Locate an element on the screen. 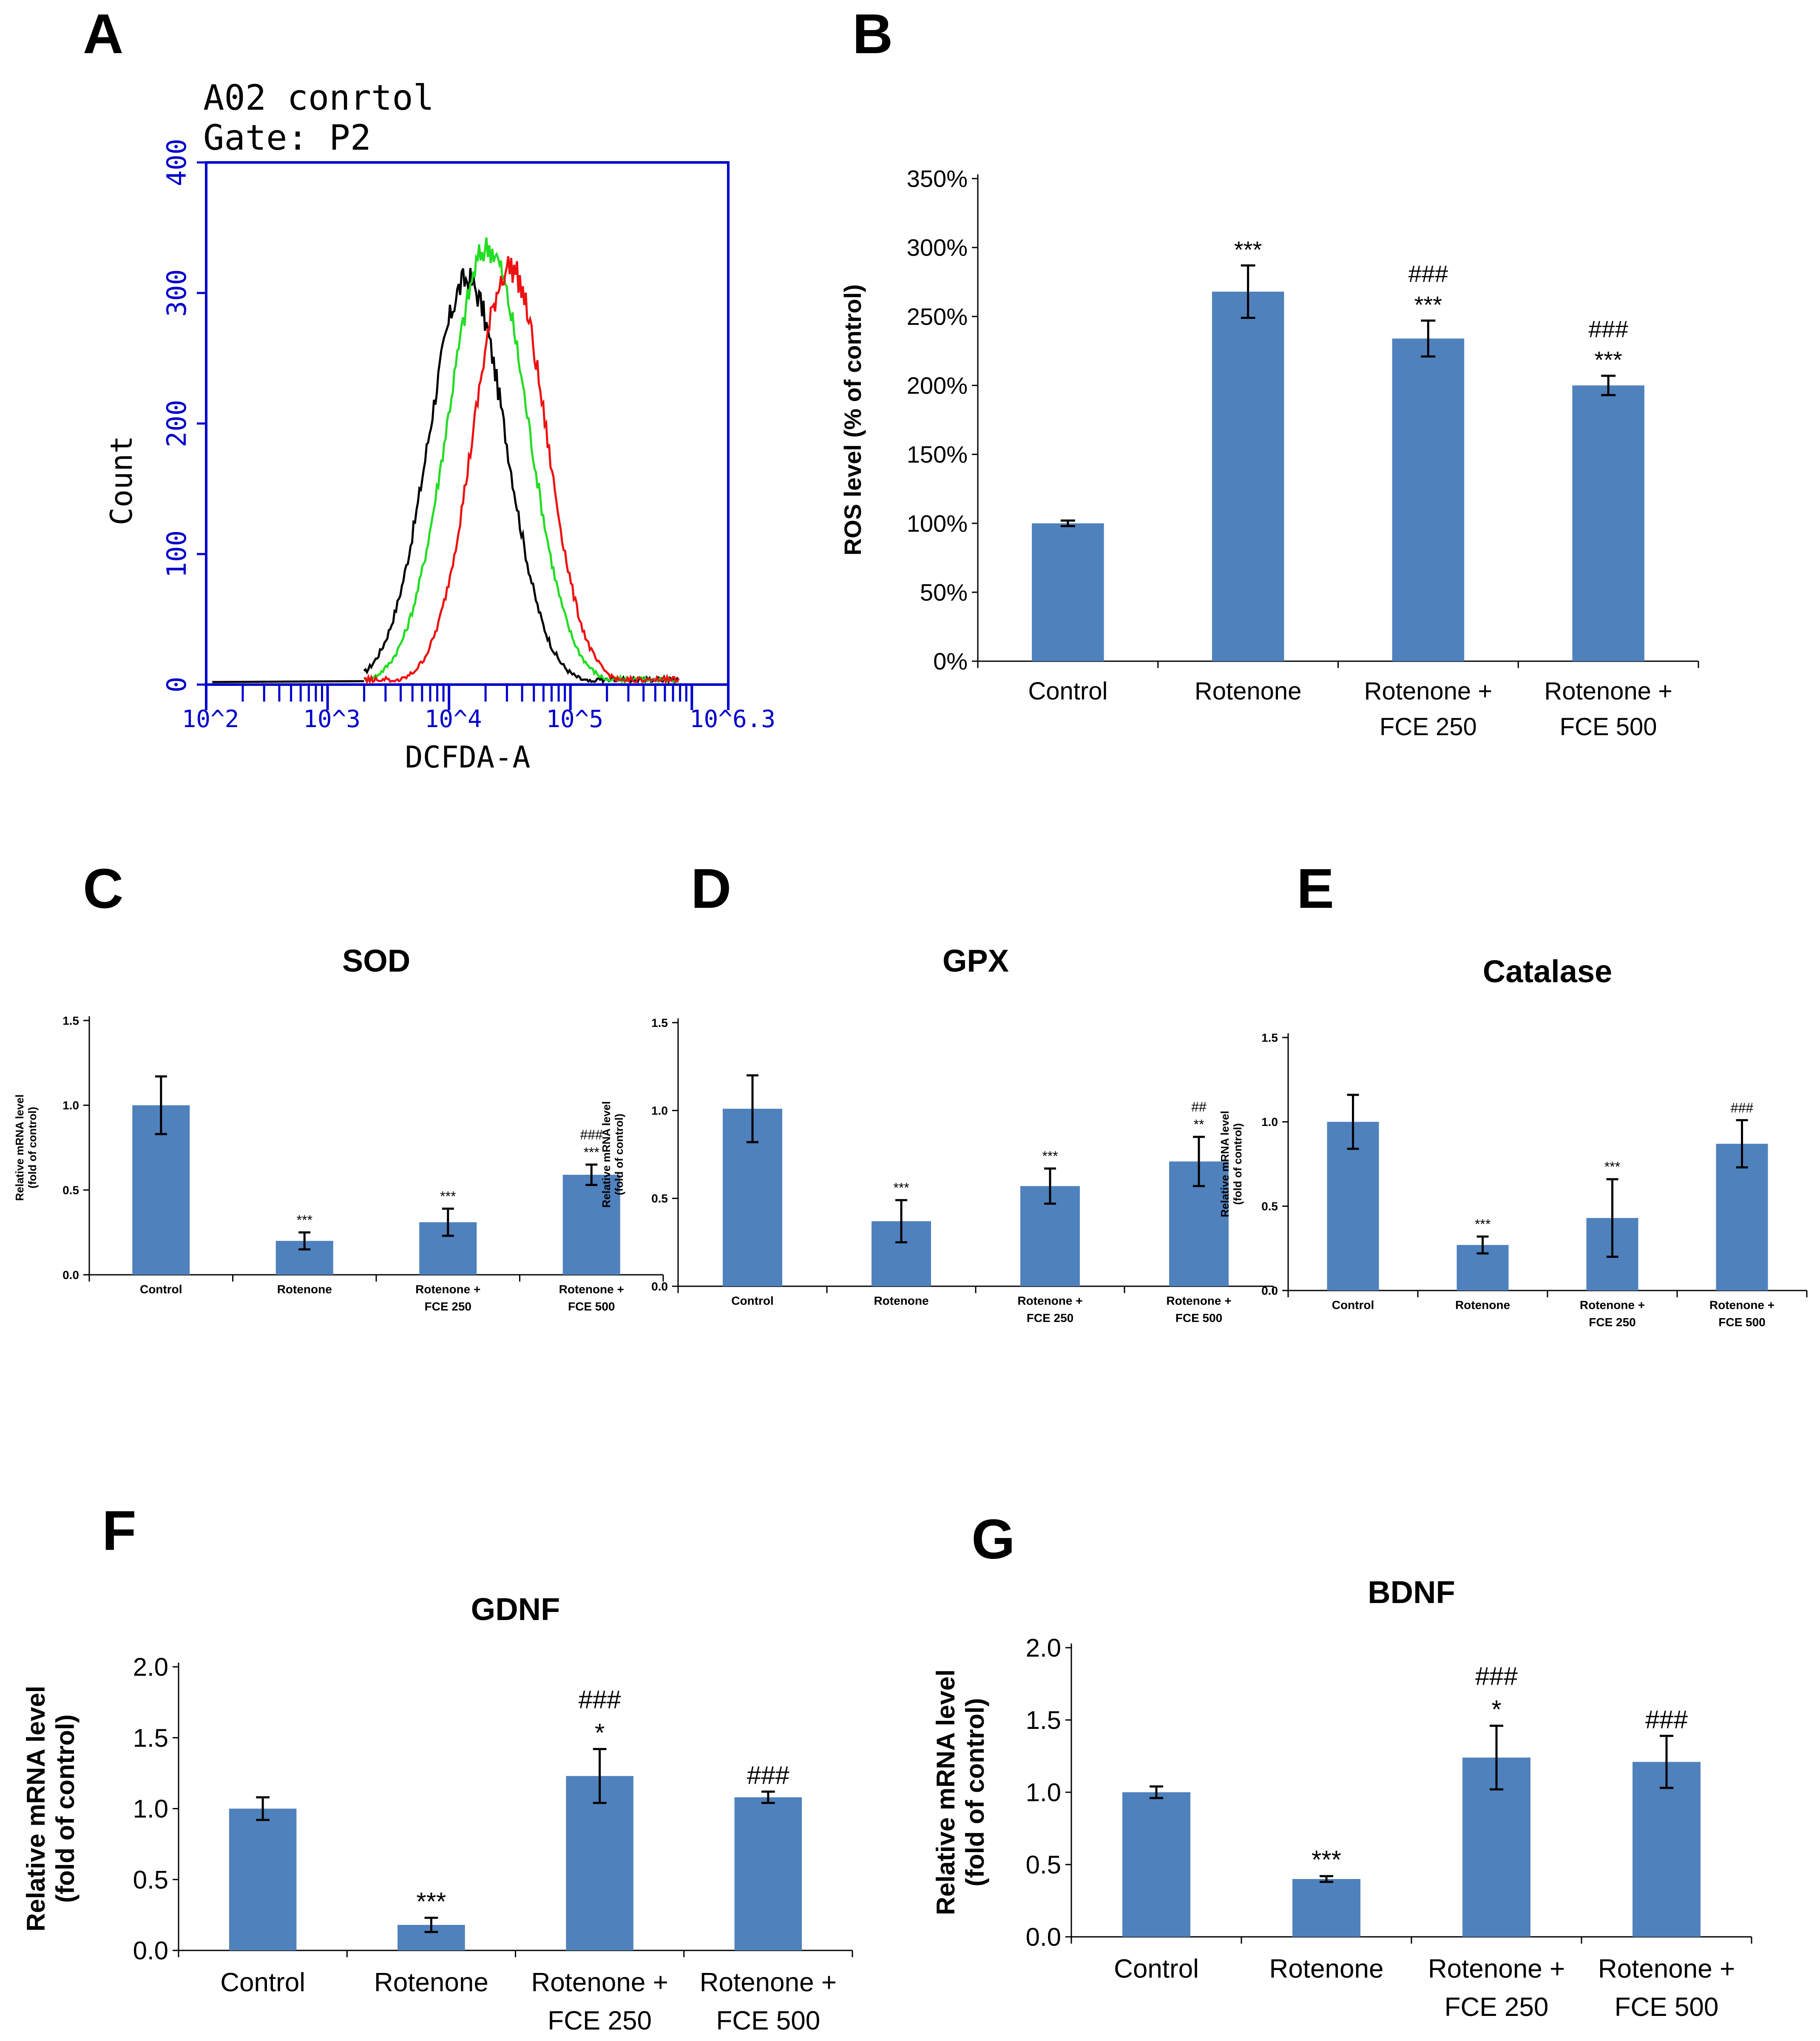 The image size is (1820, 2041). histogram-x-tick-label: 10^4 is located at coordinates (453, 719).